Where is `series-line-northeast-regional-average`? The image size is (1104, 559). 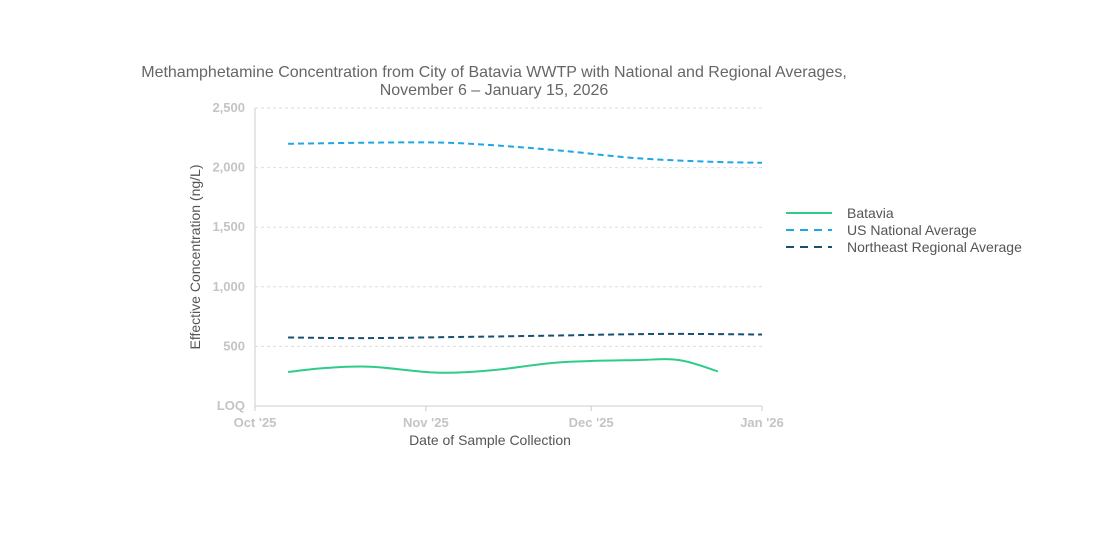 series-line-northeast-regional-average is located at coordinates (525, 336).